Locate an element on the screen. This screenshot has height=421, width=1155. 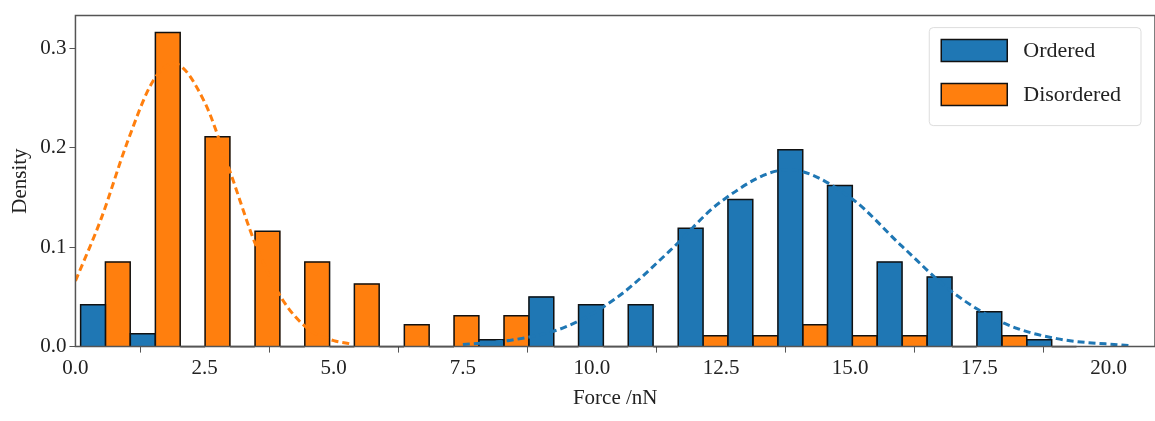
y-tick-label: 0.1 is located at coordinates (53, 245).